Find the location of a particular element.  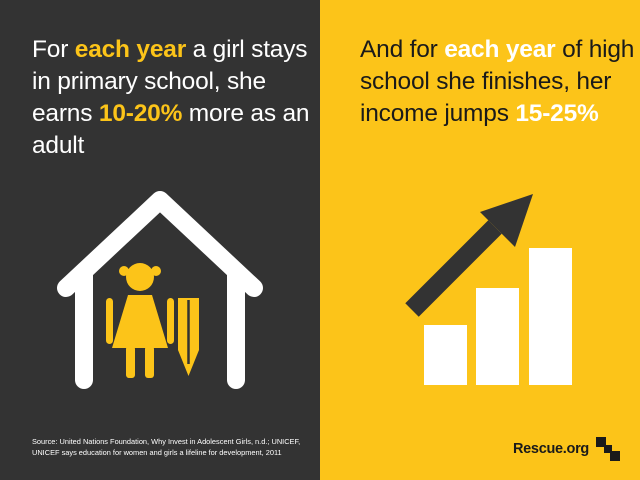

house-girl-pencil-icon is located at coordinates (160, 290).